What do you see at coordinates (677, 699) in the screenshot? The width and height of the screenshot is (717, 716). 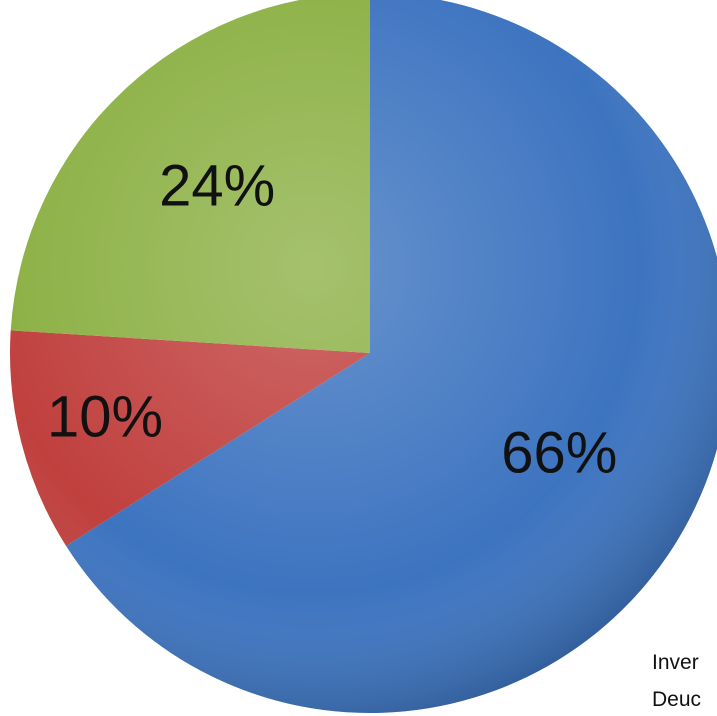 I see `legend-entry-2: Deuc` at bounding box center [677, 699].